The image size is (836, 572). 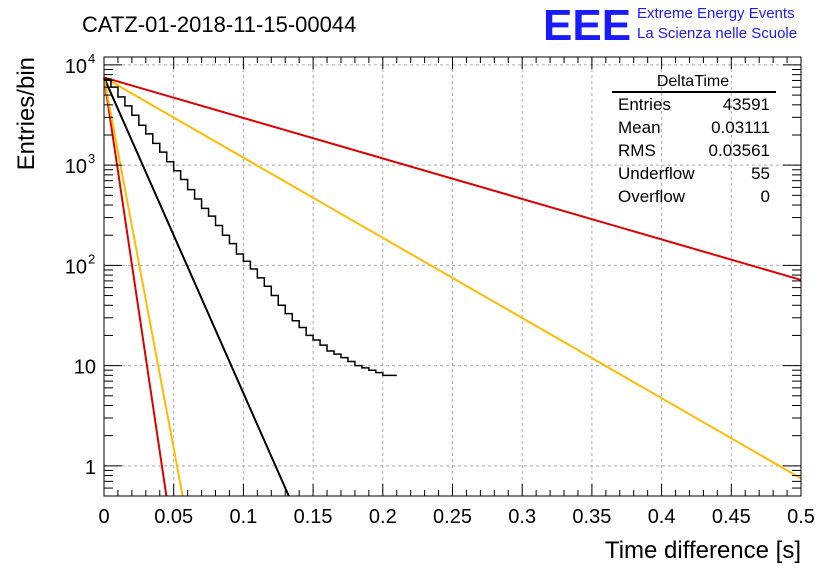 What do you see at coordinates (587, 25) in the screenshot?
I see `eee-logo-letters: EEE` at bounding box center [587, 25].